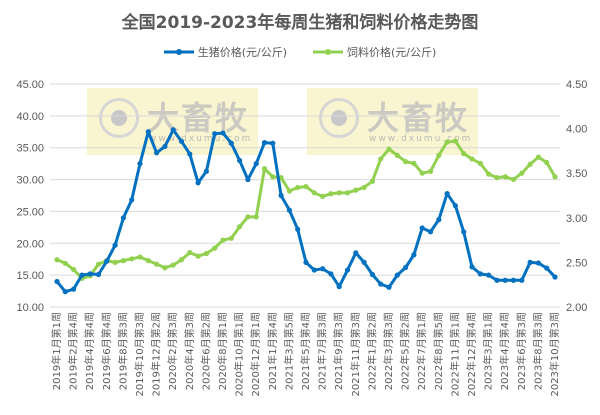 This screenshot has width=600, height=415. What do you see at coordinates (405, 351) in the screenshot?
I see `x-tick-label: 2022年5月第2周` at bounding box center [405, 351].